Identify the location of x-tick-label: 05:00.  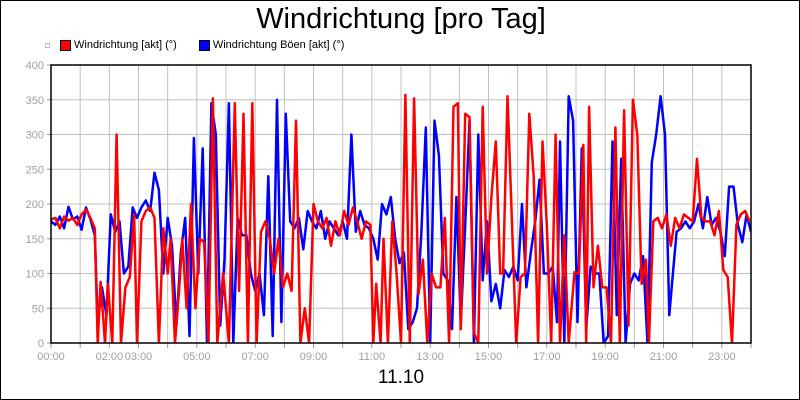
(197, 357).